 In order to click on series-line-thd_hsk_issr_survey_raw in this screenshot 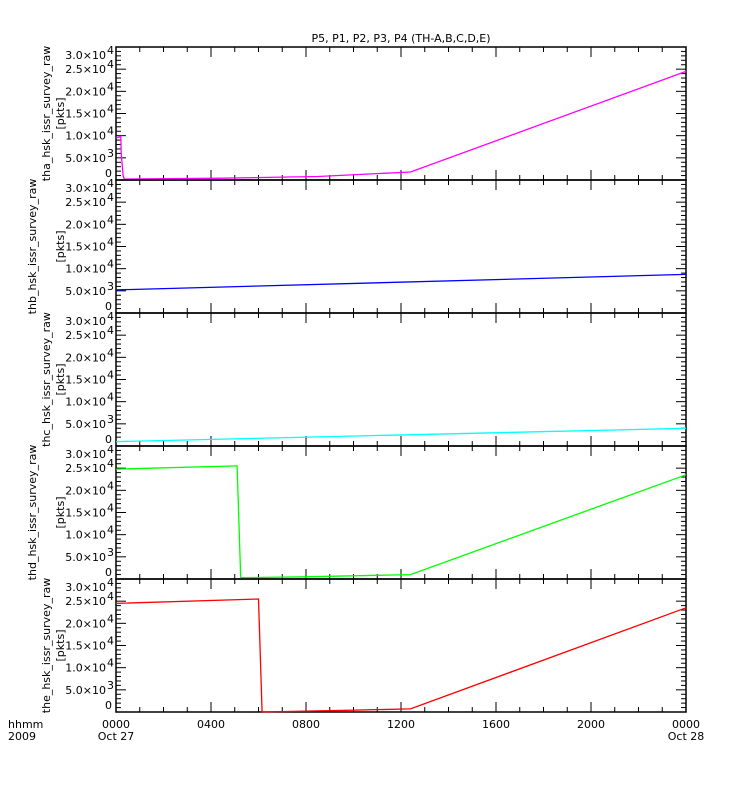, I will do `click(401, 522)`.